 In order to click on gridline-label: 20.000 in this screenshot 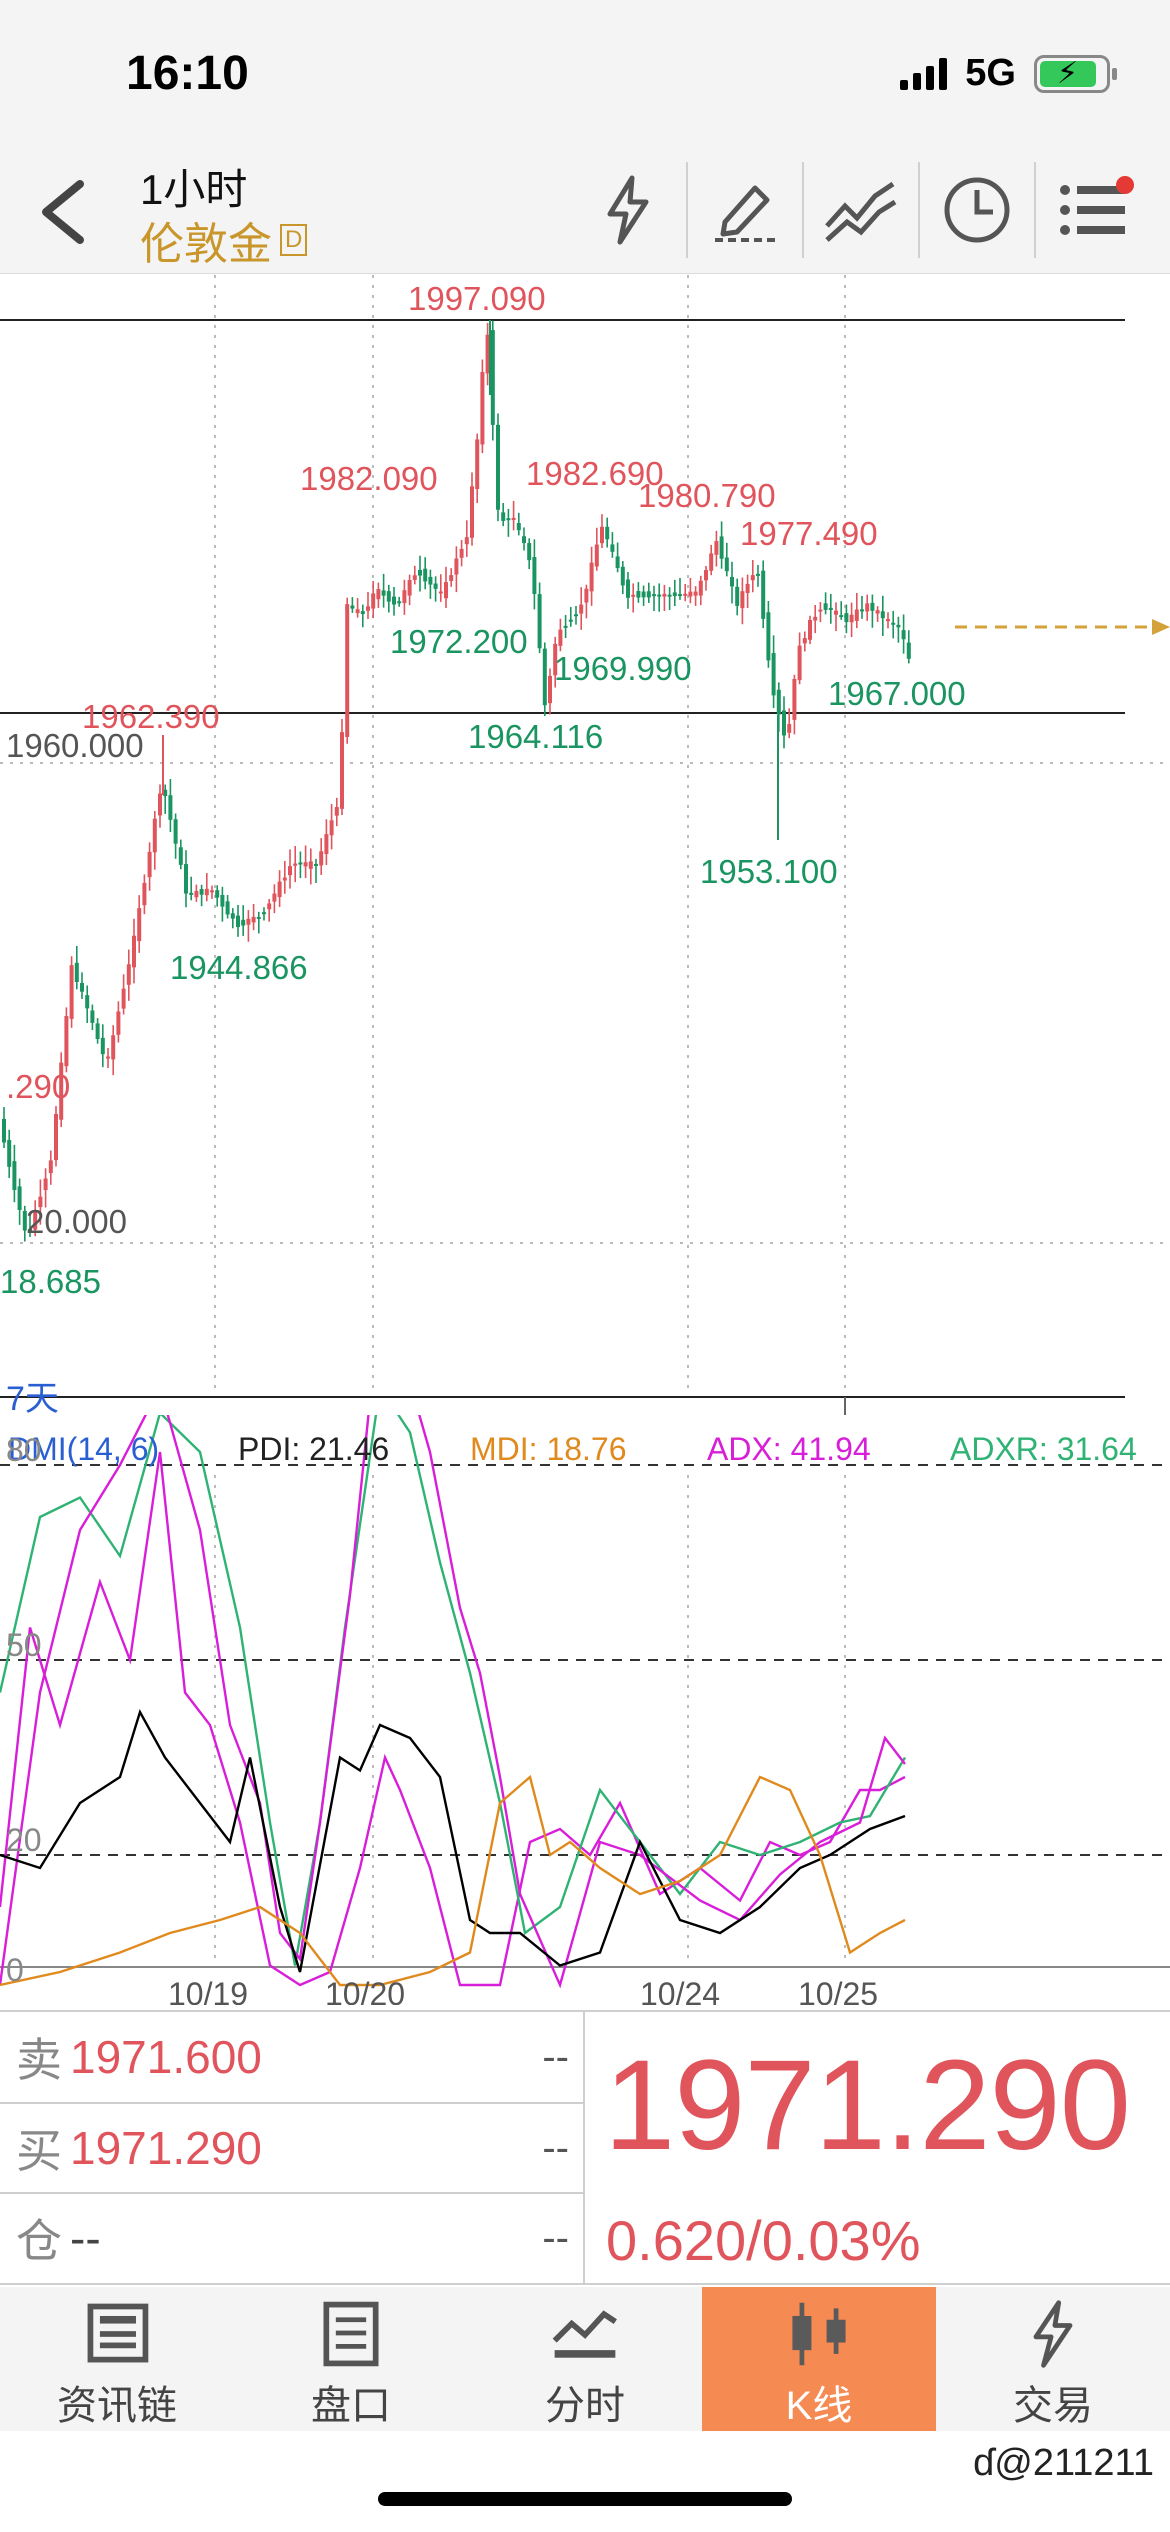, I will do `click(76, 1221)`.